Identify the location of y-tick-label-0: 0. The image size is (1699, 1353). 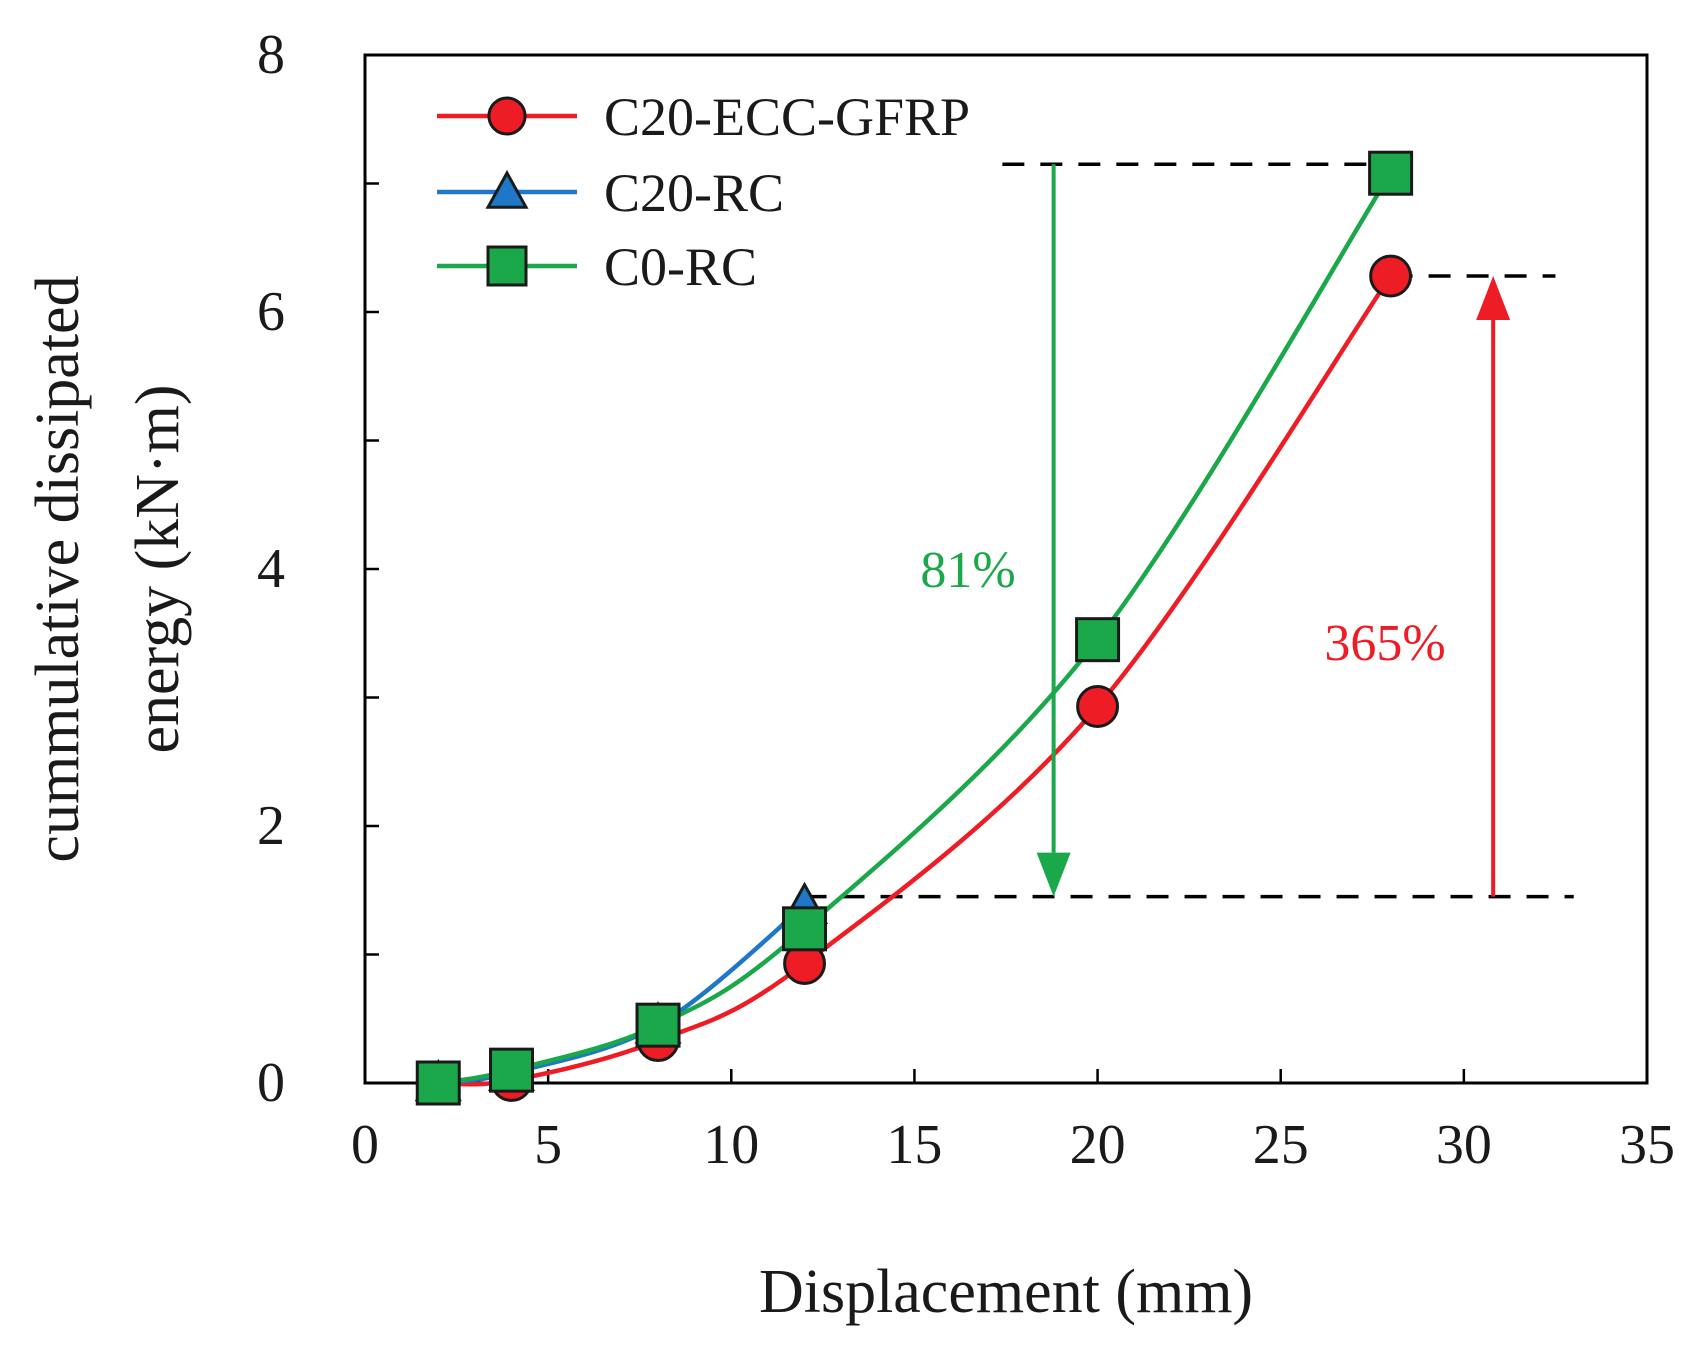
(271, 1083).